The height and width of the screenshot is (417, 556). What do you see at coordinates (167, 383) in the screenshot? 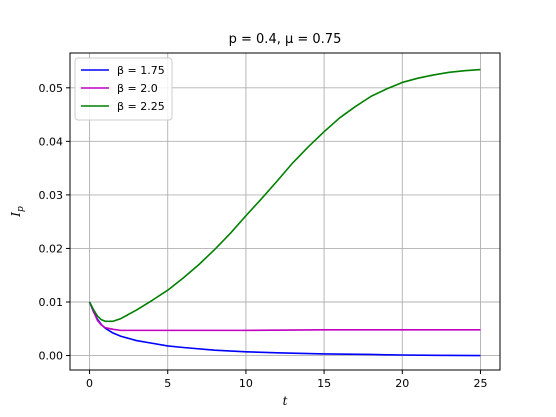
I see `x-tick-label: 5` at bounding box center [167, 383].